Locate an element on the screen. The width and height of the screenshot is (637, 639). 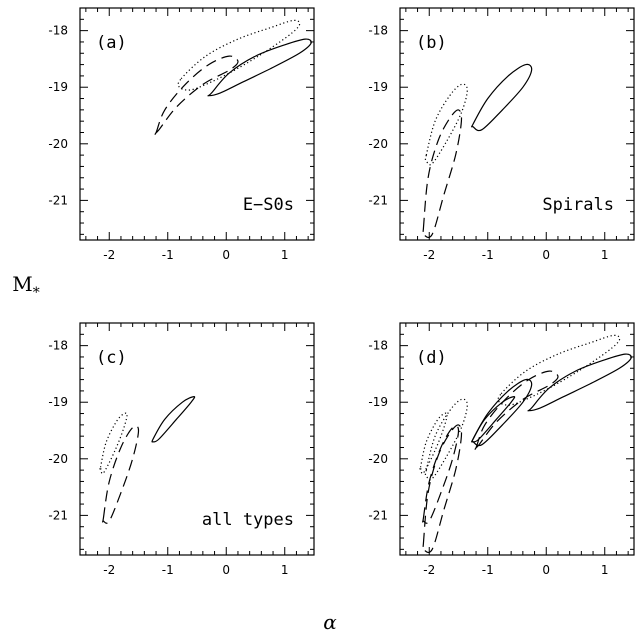
panel-label: (a) is located at coordinates (111, 43).